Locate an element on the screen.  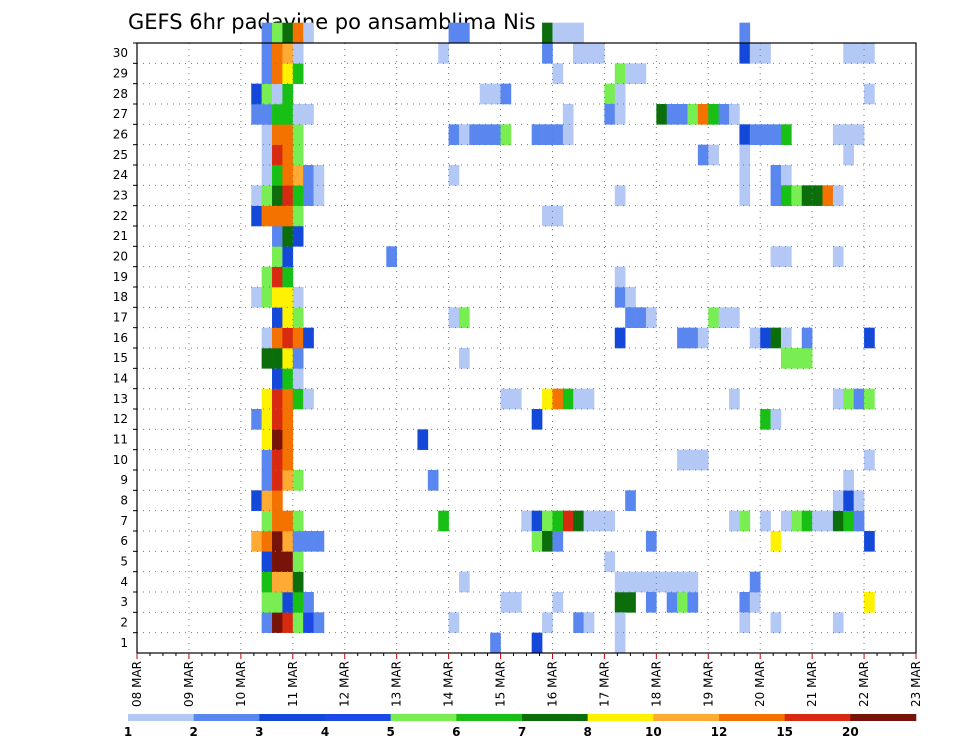
y-tick-label: 5 is located at coordinates (124, 562).